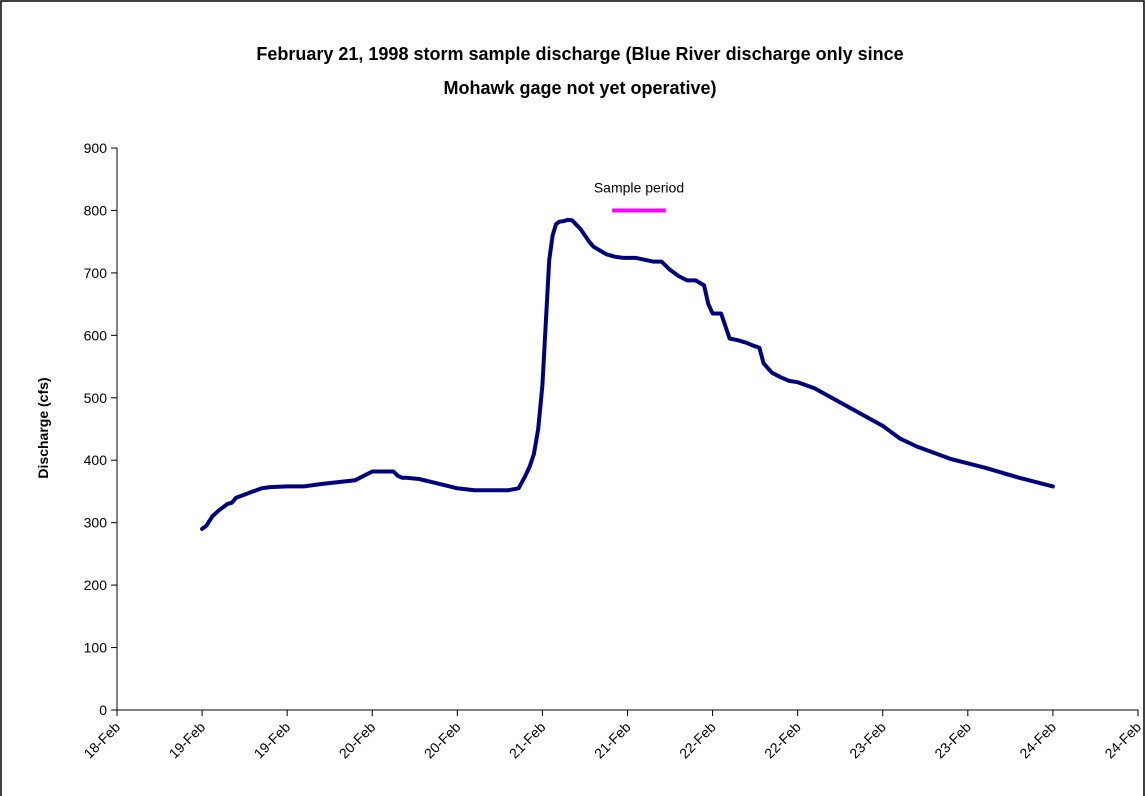  Describe the element at coordinates (96, 523) in the screenshot. I see `y-tick-label: 300` at that location.